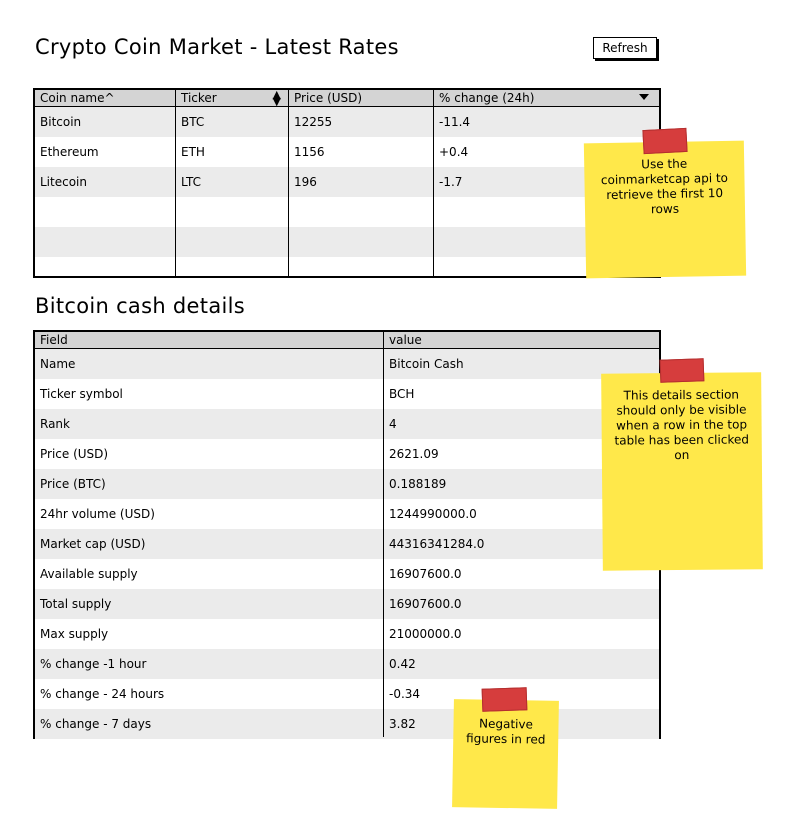 The height and width of the screenshot is (830, 790). I want to click on details-row: Available supply 16907600.0, so click(347, 574).